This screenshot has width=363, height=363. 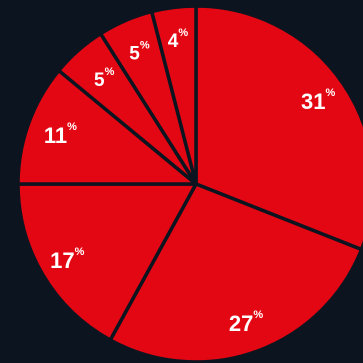 I want to click on slice-label-6: 5%, so click(x=139, y=51).